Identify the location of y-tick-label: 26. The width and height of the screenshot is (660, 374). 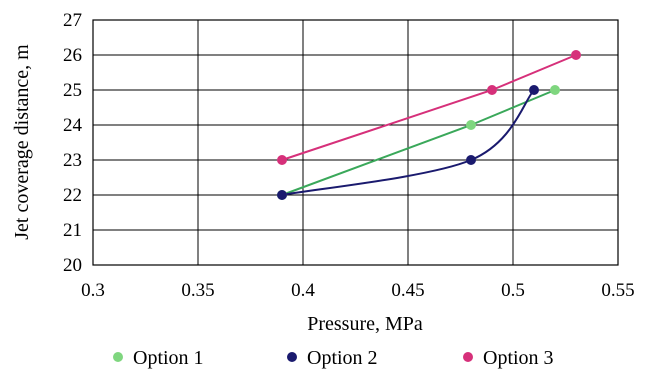
(72, 55).